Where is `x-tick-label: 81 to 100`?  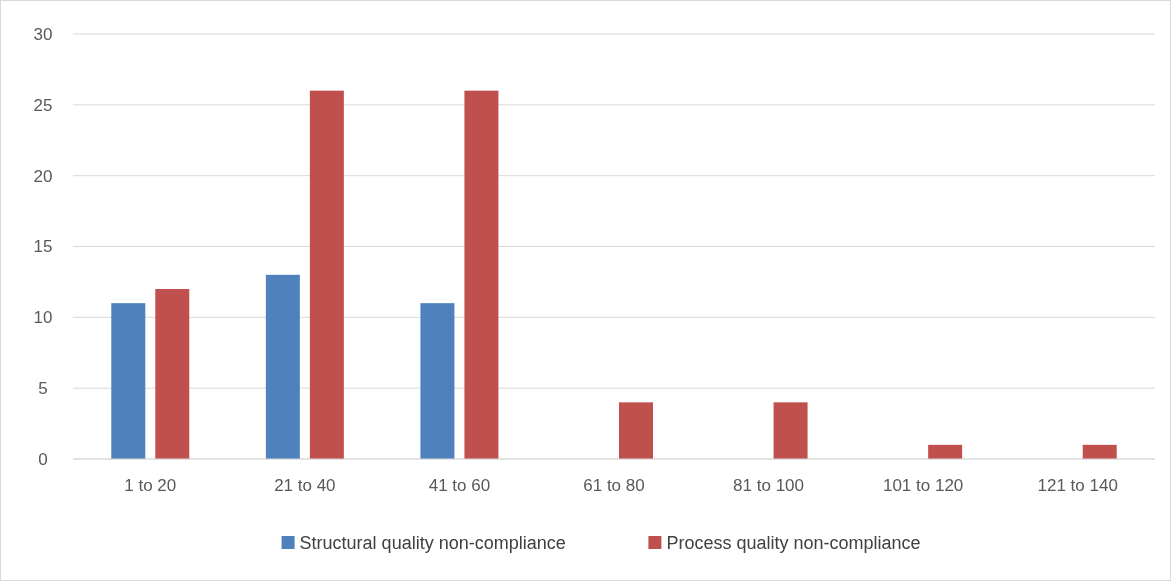 x-tick-label: 81 to 100 is located at coordinates (769, 485).